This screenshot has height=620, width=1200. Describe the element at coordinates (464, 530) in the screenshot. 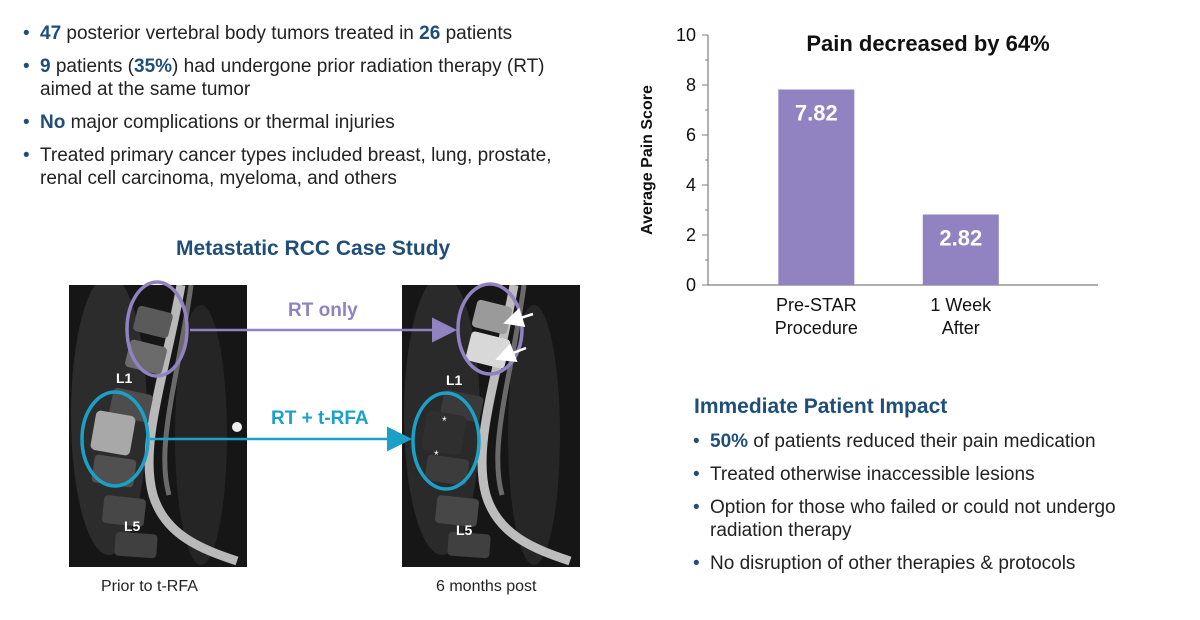

I see `l5-label-right: L5` at that location.